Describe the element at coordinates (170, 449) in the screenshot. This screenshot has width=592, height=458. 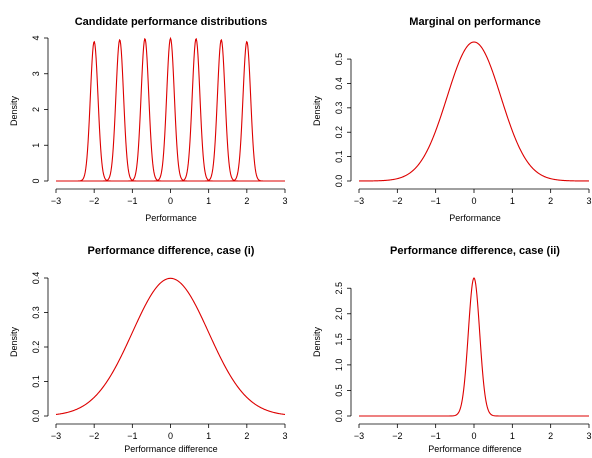
I see `panel-3-xlabel: Performance difference` at that location.